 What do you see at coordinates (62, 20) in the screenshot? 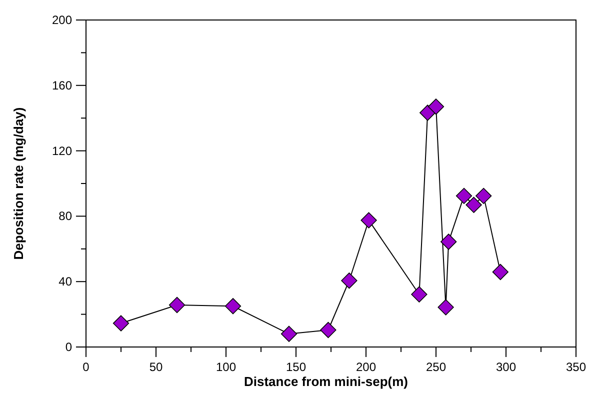
I see `y-tick-label: 200` at bounding box center [62, 20].